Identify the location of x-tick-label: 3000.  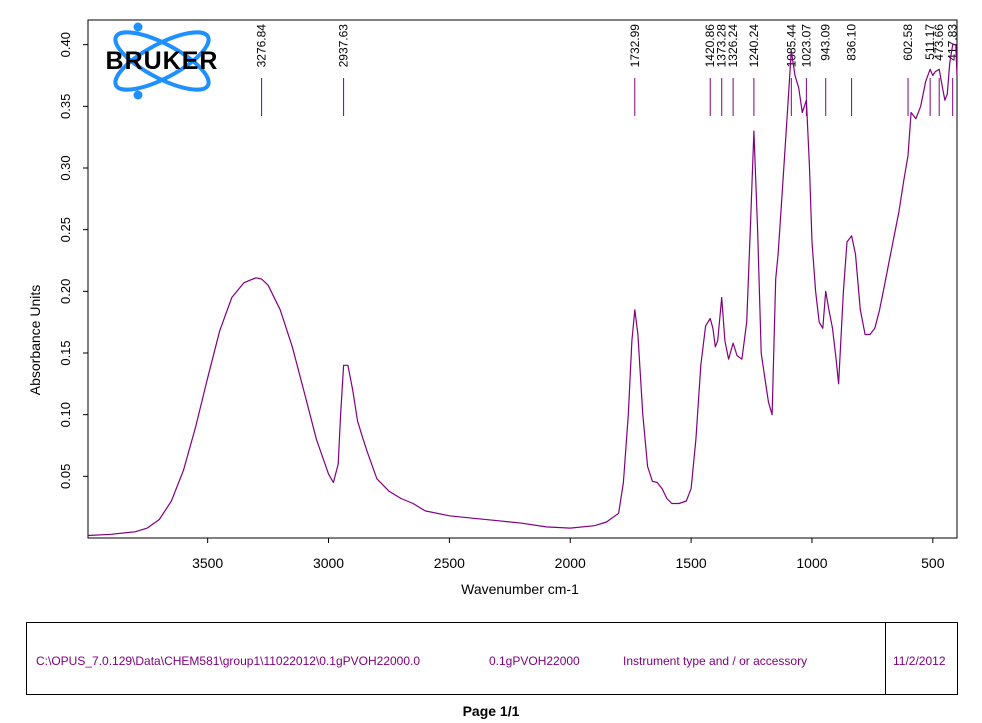
(328, 563).